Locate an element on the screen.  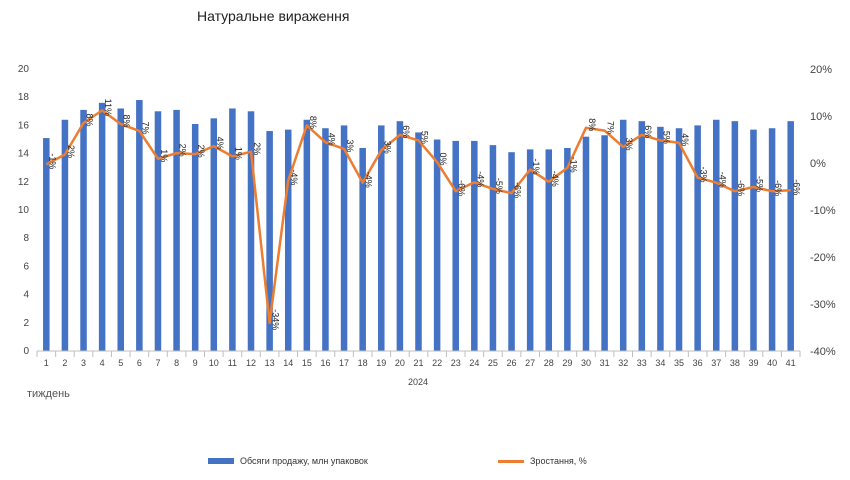
y-left-tick-label: 6 is located at coordinates (26, 266).